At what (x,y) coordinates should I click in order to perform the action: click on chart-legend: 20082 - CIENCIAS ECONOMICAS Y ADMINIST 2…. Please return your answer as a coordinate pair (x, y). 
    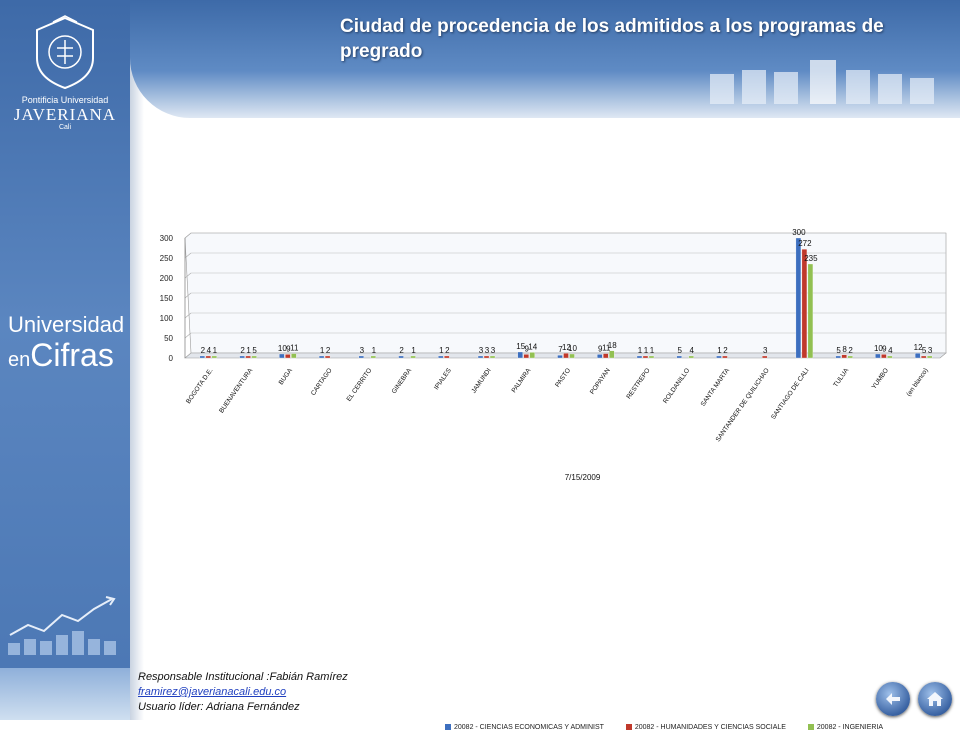
    Looking at the image, I should click on (674, 727).